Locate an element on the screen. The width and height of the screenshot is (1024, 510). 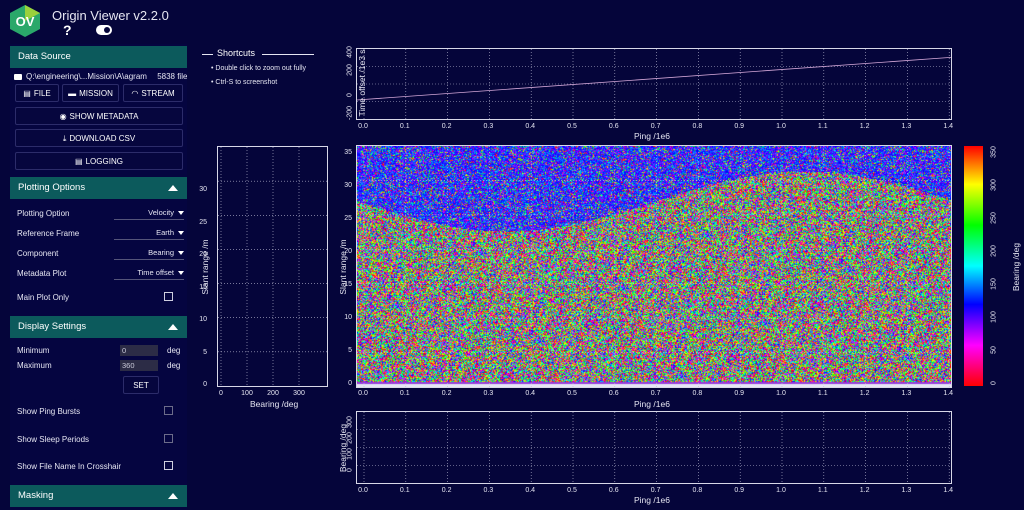
main-plot-ylabel: Slant range /m is located at coordinates (343, 267).